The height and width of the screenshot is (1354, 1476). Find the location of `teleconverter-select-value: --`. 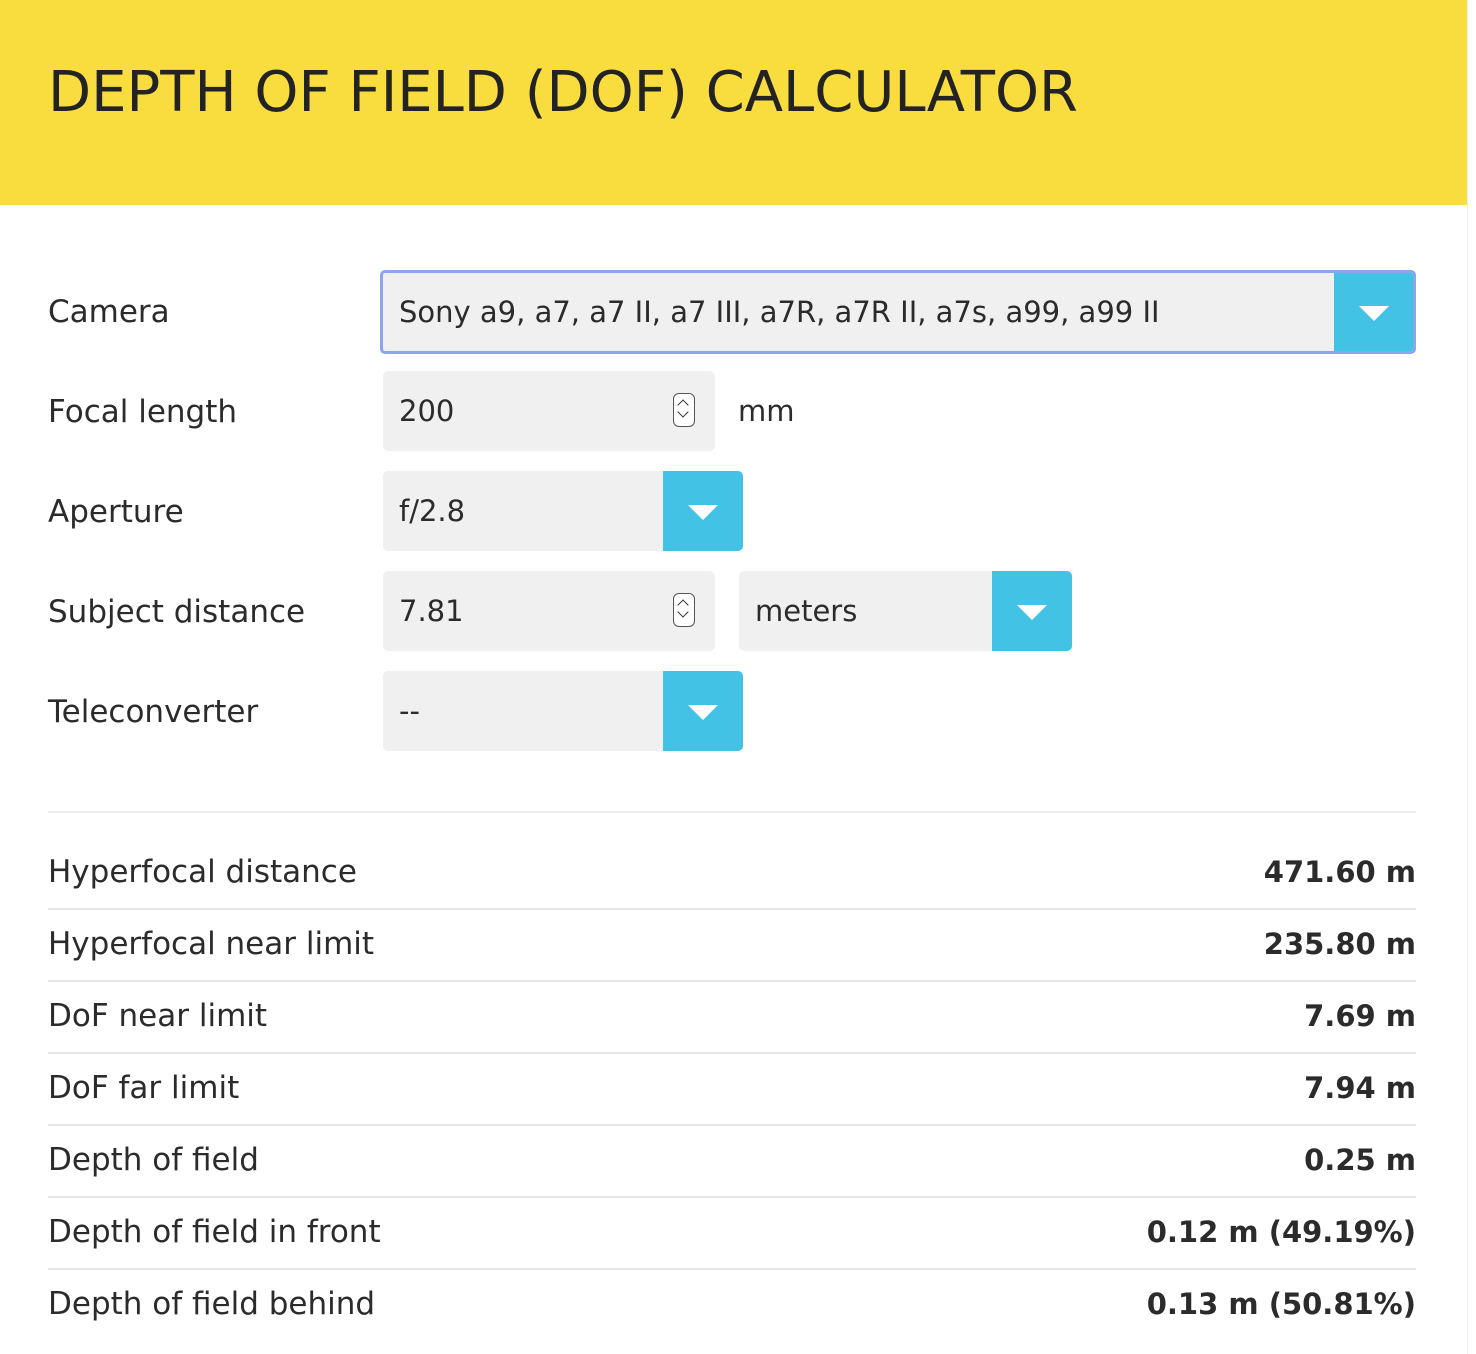

teleconverter-select-value: -- is located at coordinates (409, 711).